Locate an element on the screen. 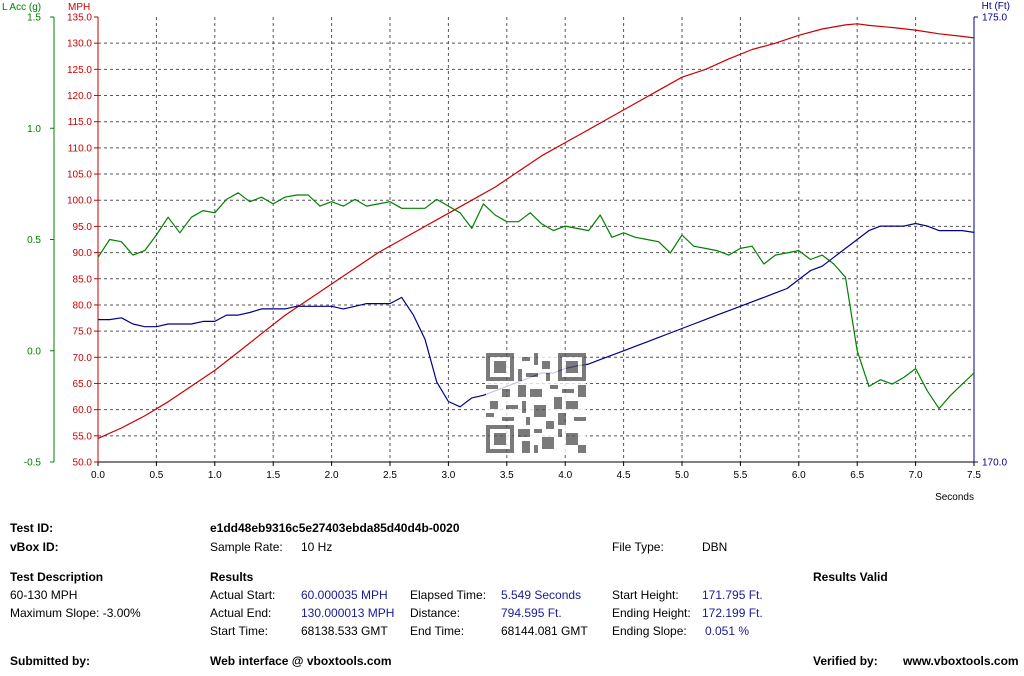 This screenshot has height=676, width=1024. end-time-label: End Time: is located at coordinates (437, 631).